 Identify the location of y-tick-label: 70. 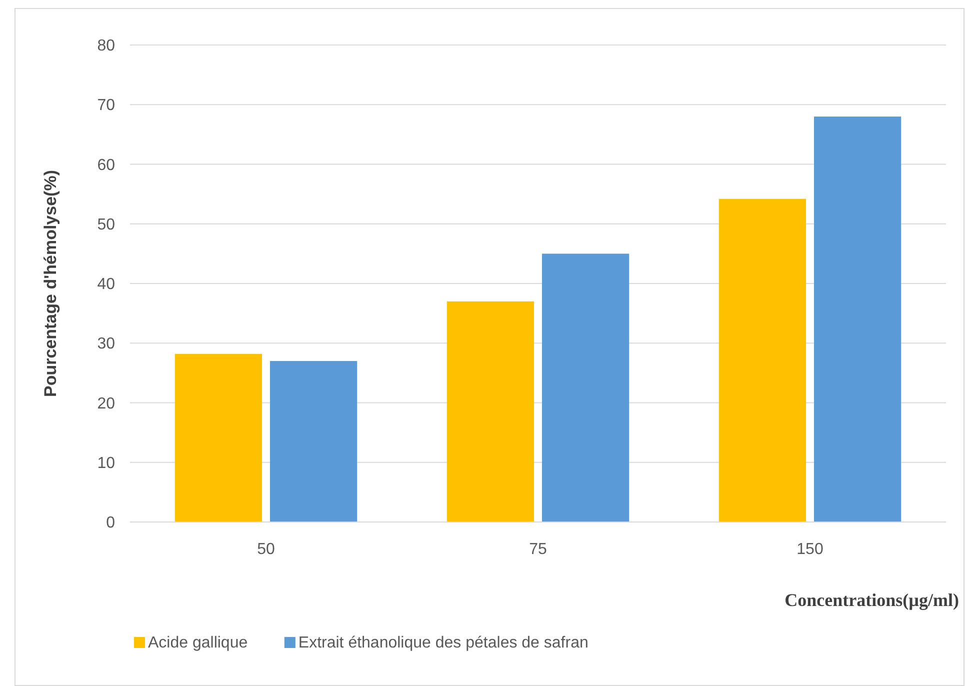
(106, 105).